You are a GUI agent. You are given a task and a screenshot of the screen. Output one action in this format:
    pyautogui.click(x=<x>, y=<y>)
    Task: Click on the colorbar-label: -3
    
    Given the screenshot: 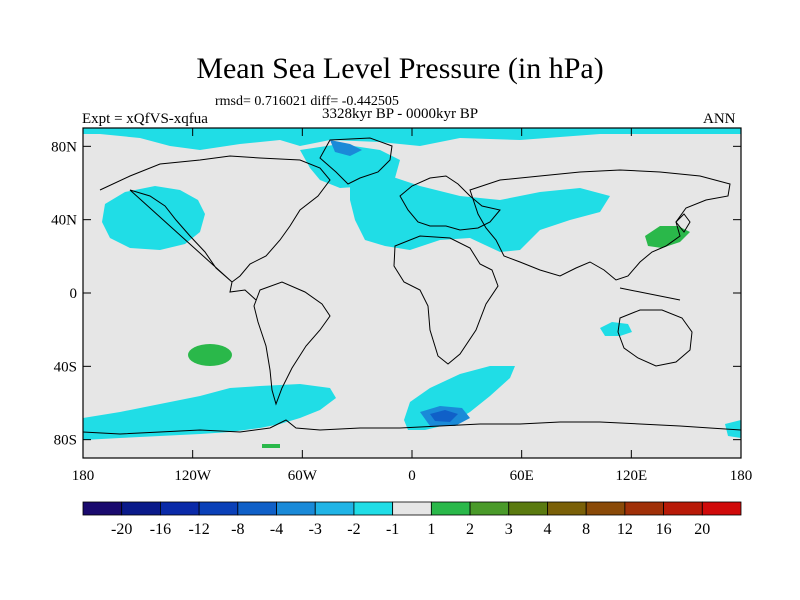 What is the action you would take?
    pyautogui.click(x=315, y=529)
    